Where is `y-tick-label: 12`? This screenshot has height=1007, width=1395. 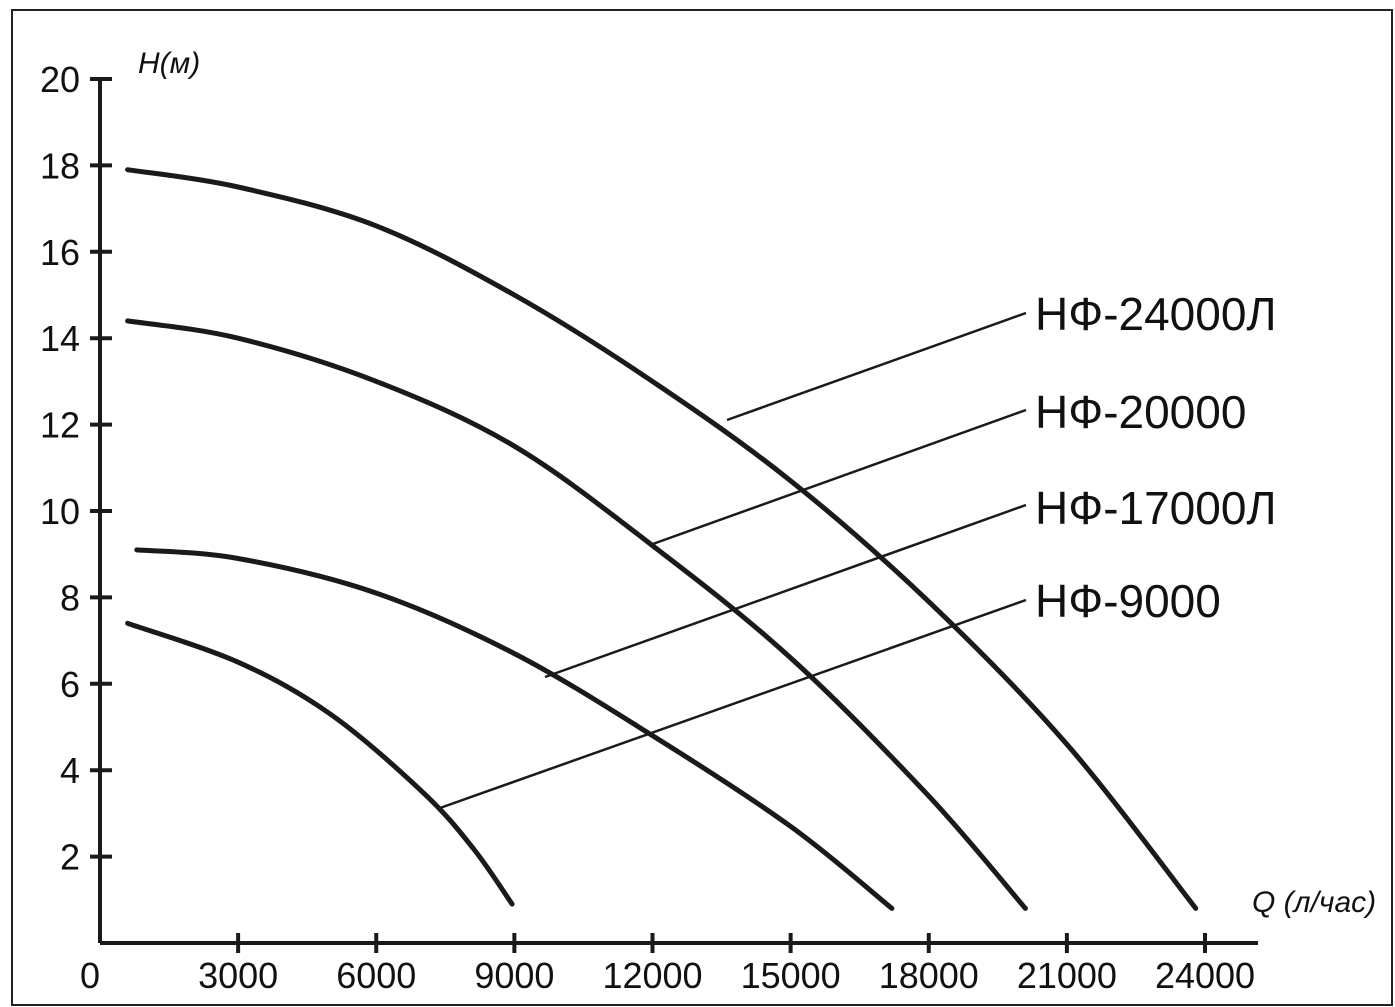 y-tick-label: 12 is located at coordinates (60, 425).